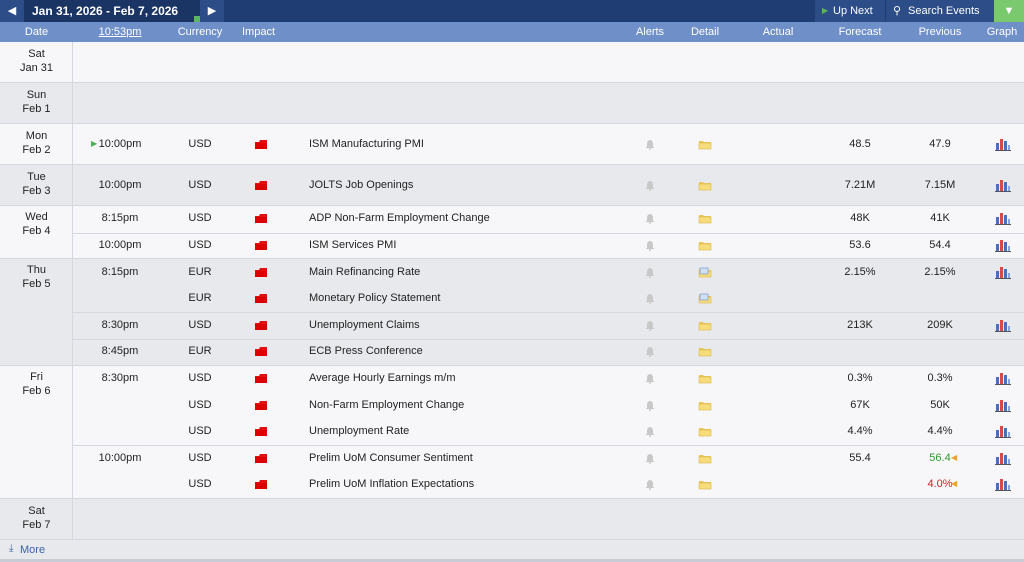 This screenshot has height=562, width=1024. Describe the element at coordinates (860, 431) in the screenshot. I see `event-forecast: 4.4%` at that location.